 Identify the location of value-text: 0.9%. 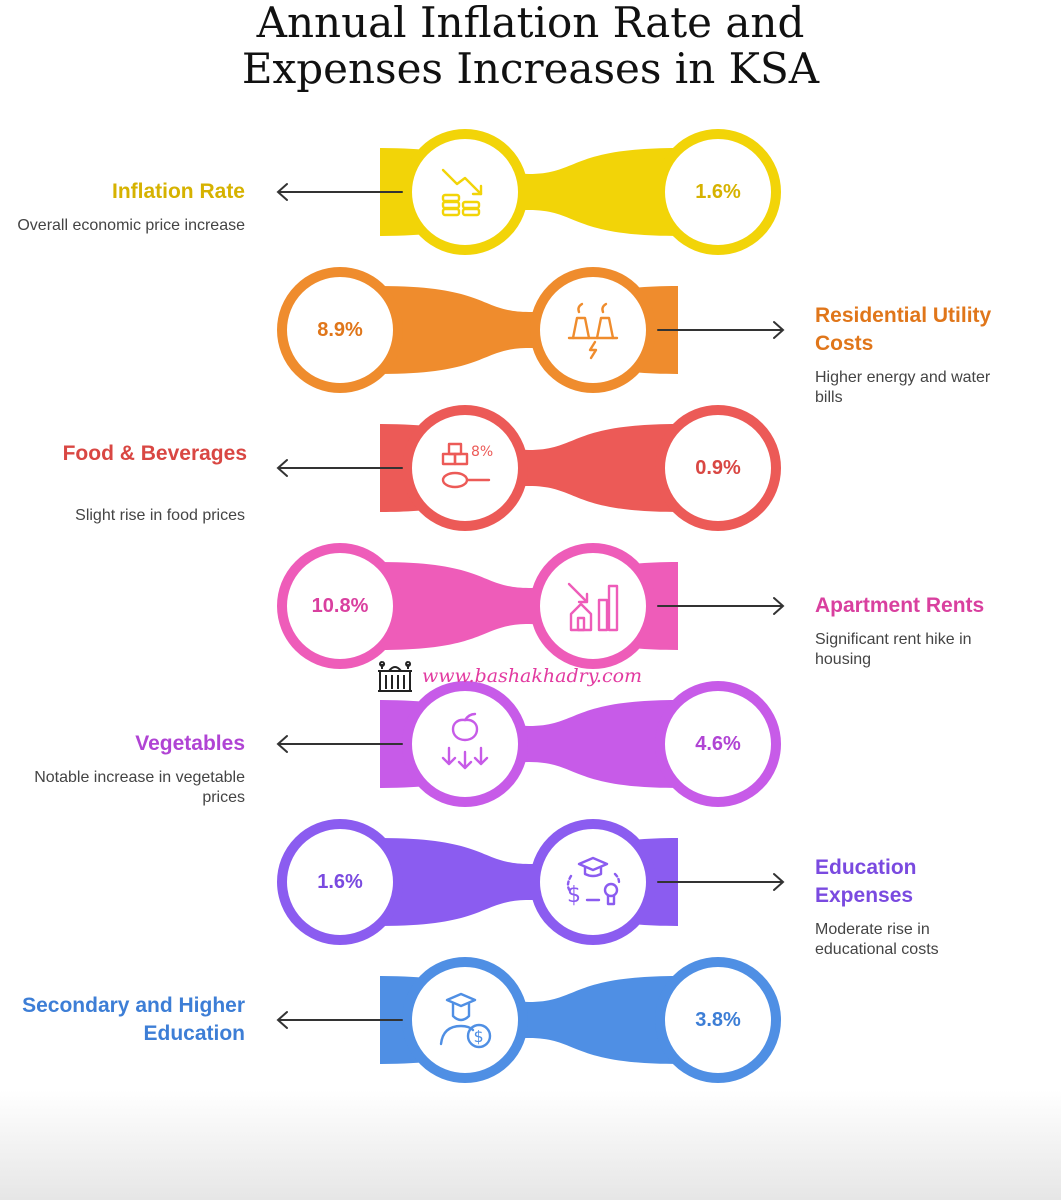
(718, 468).